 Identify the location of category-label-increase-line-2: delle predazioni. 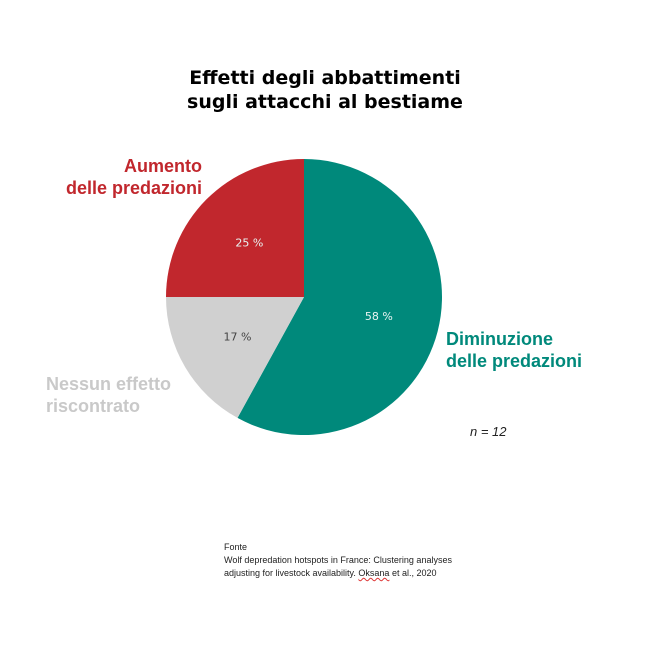
(133, 188).